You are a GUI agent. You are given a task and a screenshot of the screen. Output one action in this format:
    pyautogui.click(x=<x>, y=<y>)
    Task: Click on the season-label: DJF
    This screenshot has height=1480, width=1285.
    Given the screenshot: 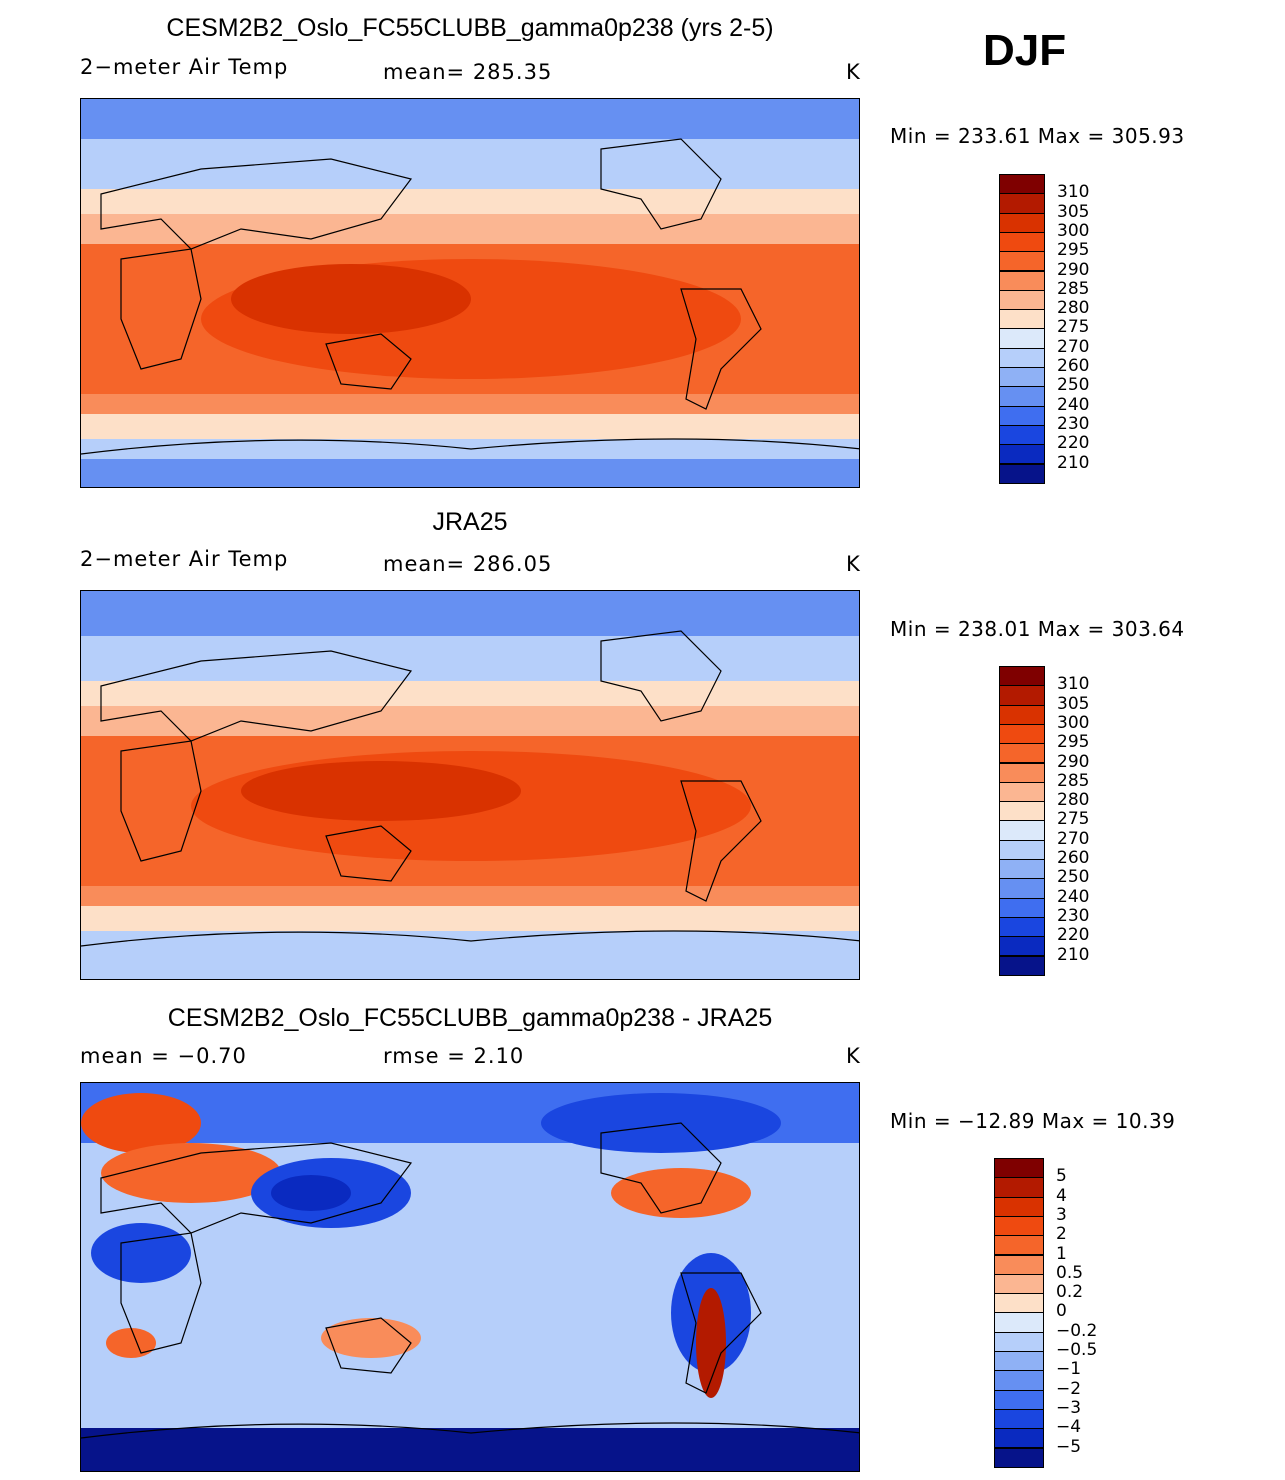 What is the action you would take?
    pyautogui.click(x=1025, y=50)
    